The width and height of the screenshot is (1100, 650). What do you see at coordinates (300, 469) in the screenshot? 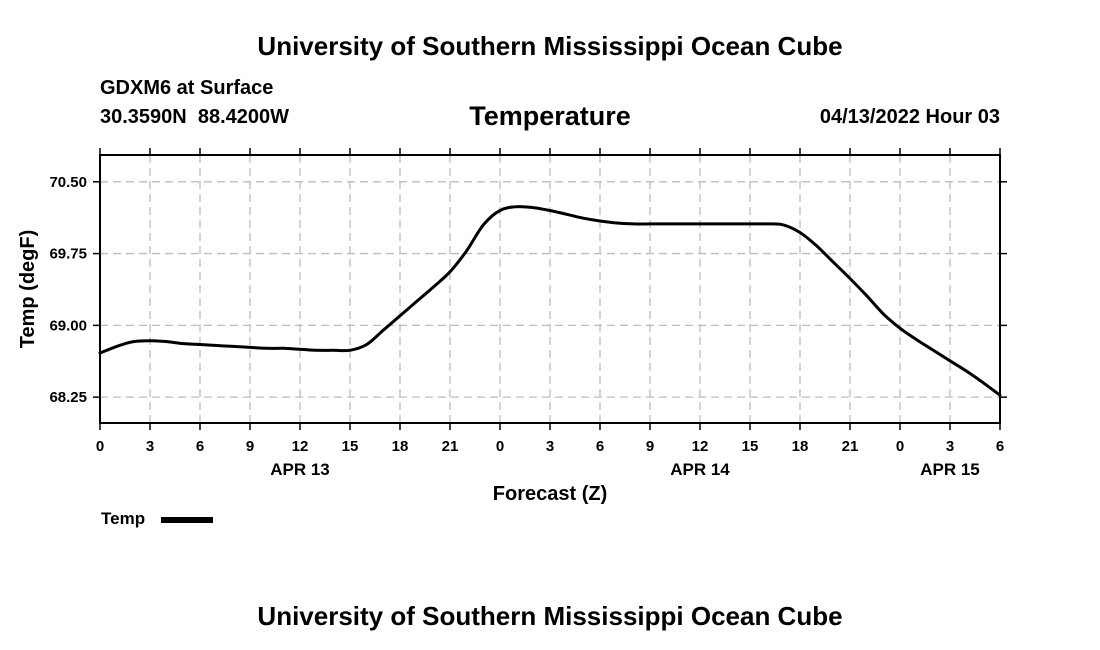
I see `date-label: APR 13` at bounding box center [300, 469].